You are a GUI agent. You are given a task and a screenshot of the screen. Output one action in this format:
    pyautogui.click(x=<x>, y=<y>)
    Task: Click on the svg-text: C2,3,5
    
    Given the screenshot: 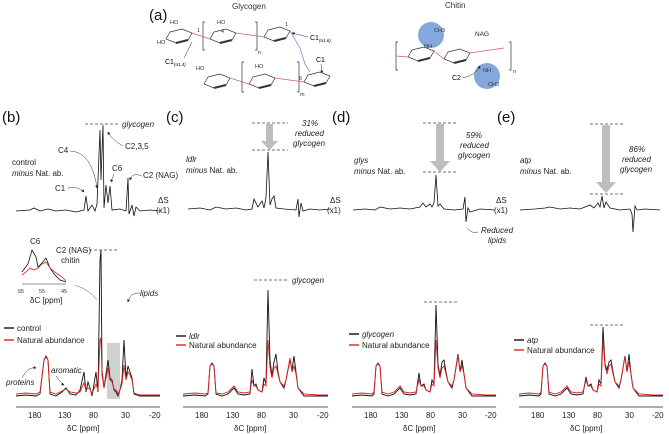 What is the action you would take?
    pyautogui.click(x=137, y=146)
    